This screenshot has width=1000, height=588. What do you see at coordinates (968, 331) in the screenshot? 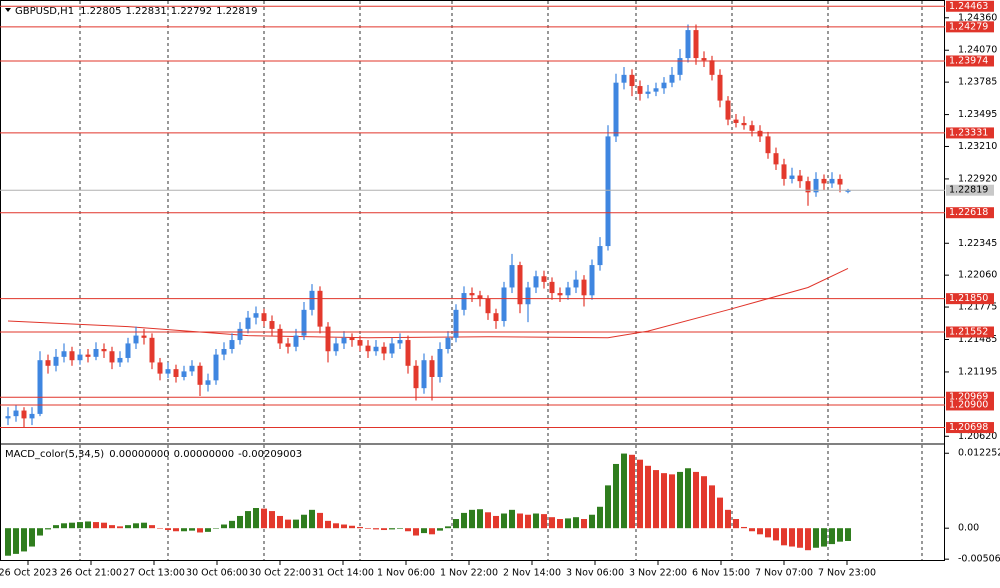
I see `level-label: 1.21552` at bounding box center [968, 331].